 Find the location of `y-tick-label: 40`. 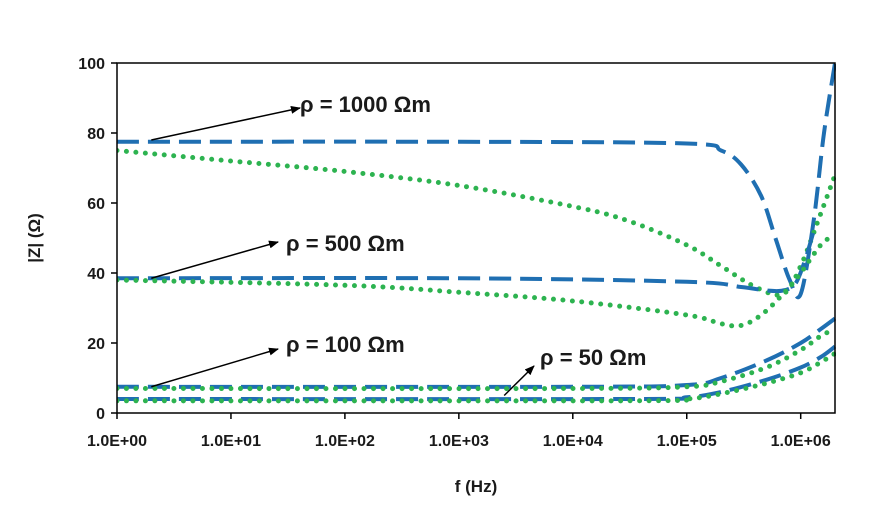

y-tick-label: 40 is located at coordinates (96, 274).